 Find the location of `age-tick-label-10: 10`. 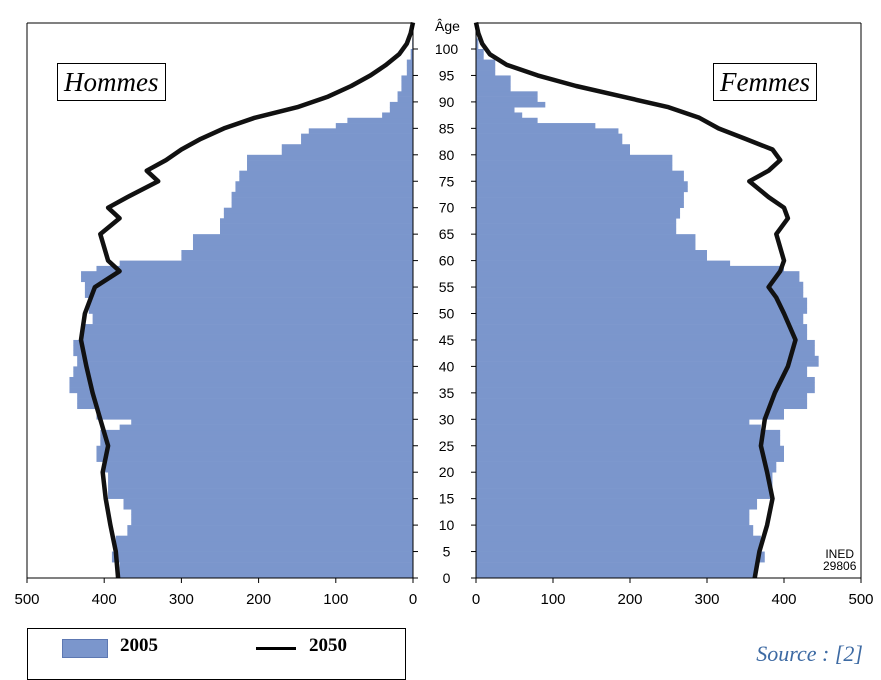

age-tick-label-10: 10 is located at coordinates (447, 525).